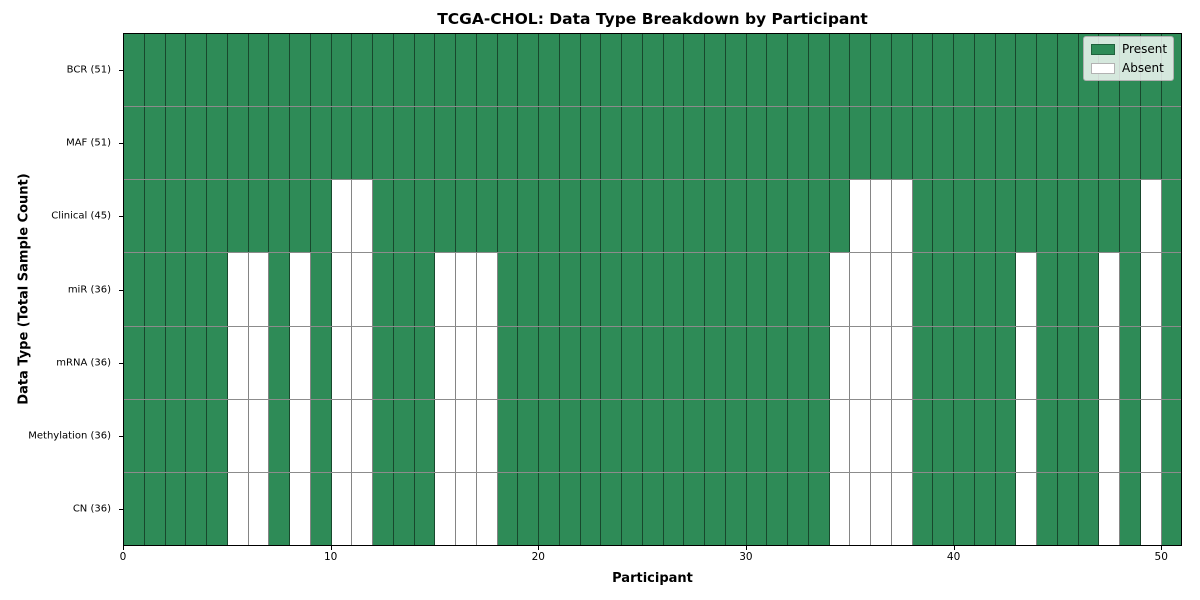 The height and width of the screenshot is (600, 1200). Describe the element at coordinates (746, 557) in the screenshot. I see `x-tick-label: 30` at that location.